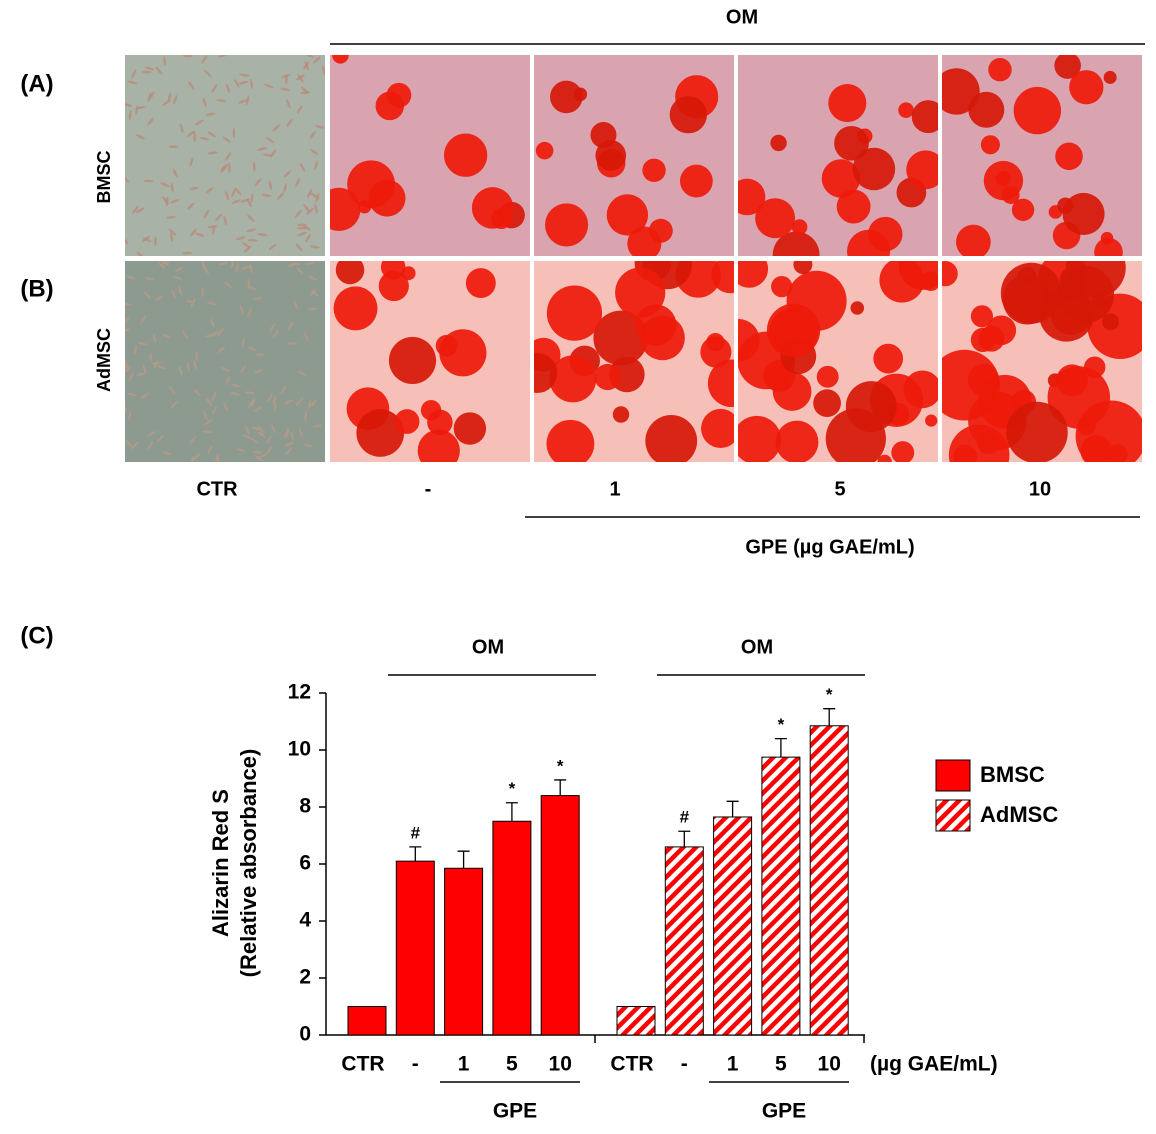 Image resolution: width=1156 pixels, height=1134 pixels. I want to click on row-label: BMSC, so click(104, 177).